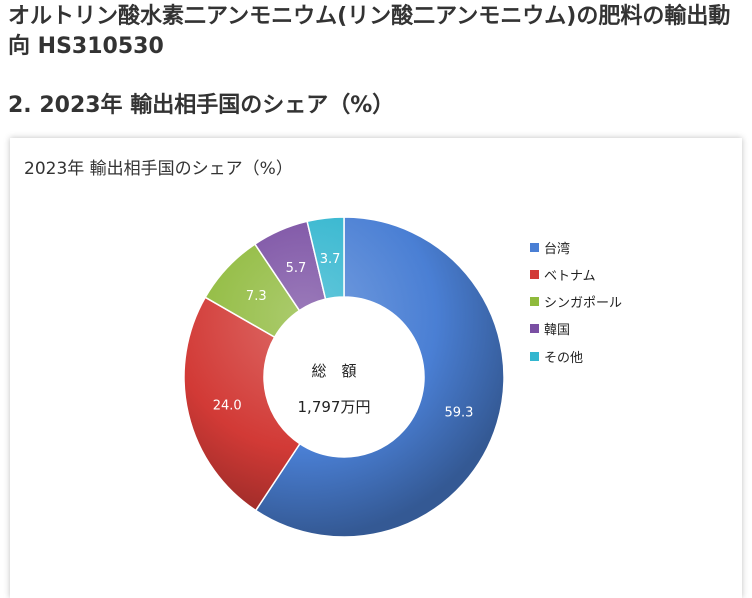 The height and width of the screenshot is (598, 752). What do you see at coordinates (570, 276) in the screenshot?
I see `legend-label: ベトナム` at bounding box center [570, 276].